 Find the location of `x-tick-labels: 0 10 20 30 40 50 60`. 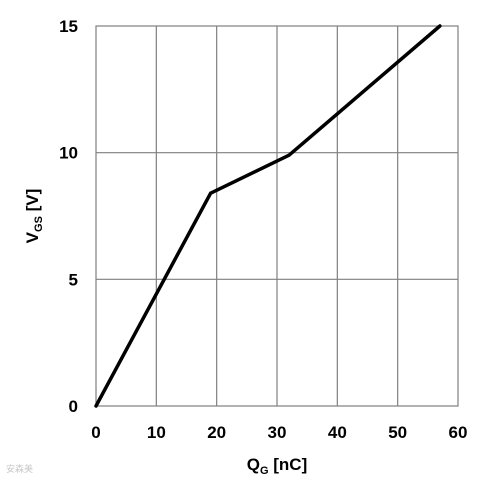

x-tick-labels: 0 10 20 30 40 50 60 is located at coordinates (279, 432).